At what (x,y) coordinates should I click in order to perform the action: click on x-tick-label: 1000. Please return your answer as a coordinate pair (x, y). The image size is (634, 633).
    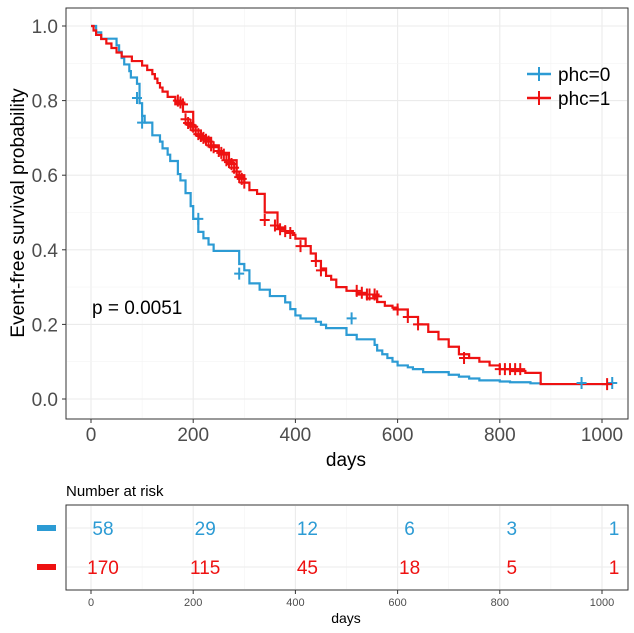
    Looking at the image, I should click on (602, 435).